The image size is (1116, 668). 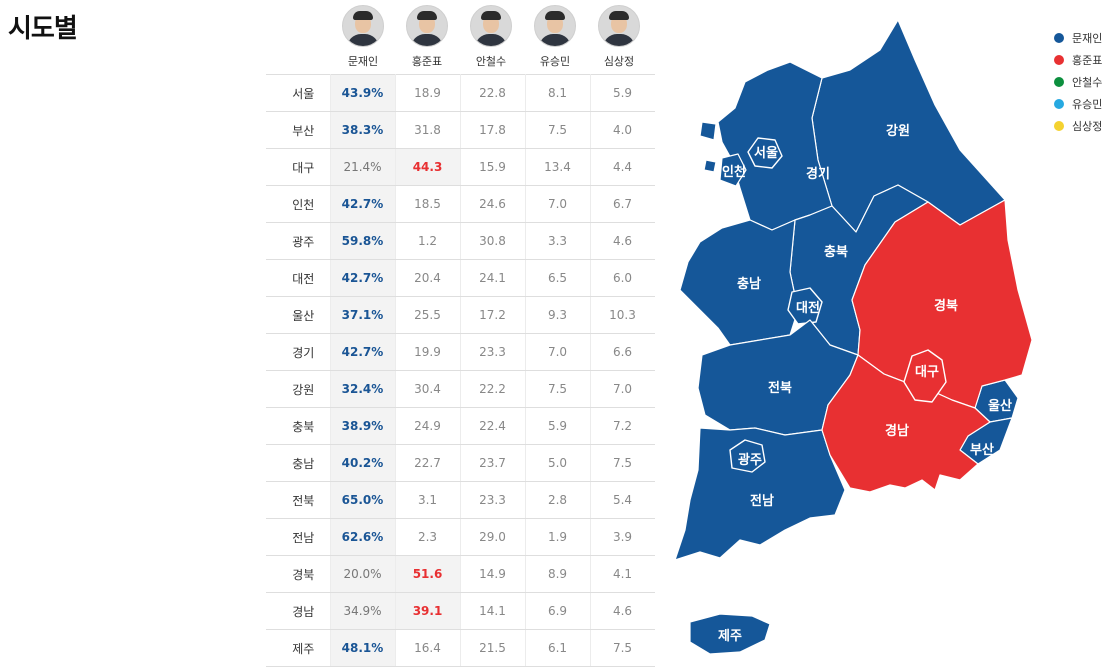 What do you see at coordinates (1087, 104) in the screenshot?
I see `legend-label: 유승민` at bounding box center [1087, 104].